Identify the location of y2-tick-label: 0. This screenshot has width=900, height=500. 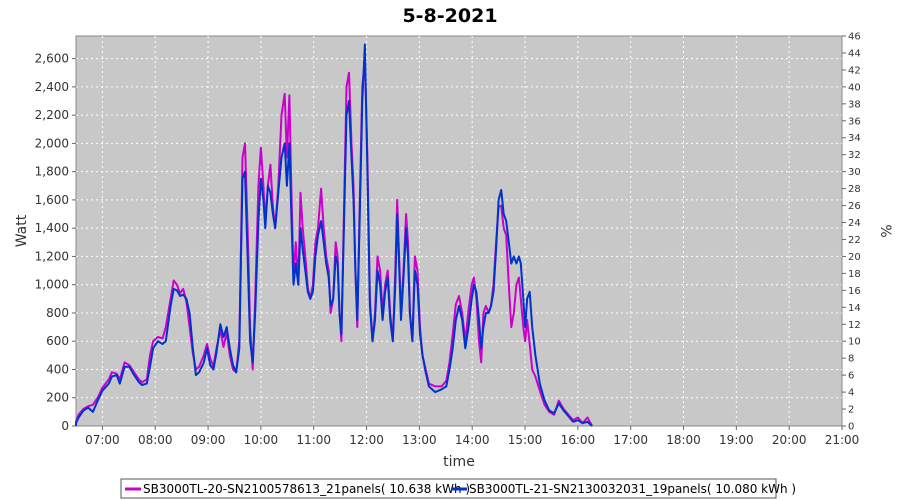
(851, 427).